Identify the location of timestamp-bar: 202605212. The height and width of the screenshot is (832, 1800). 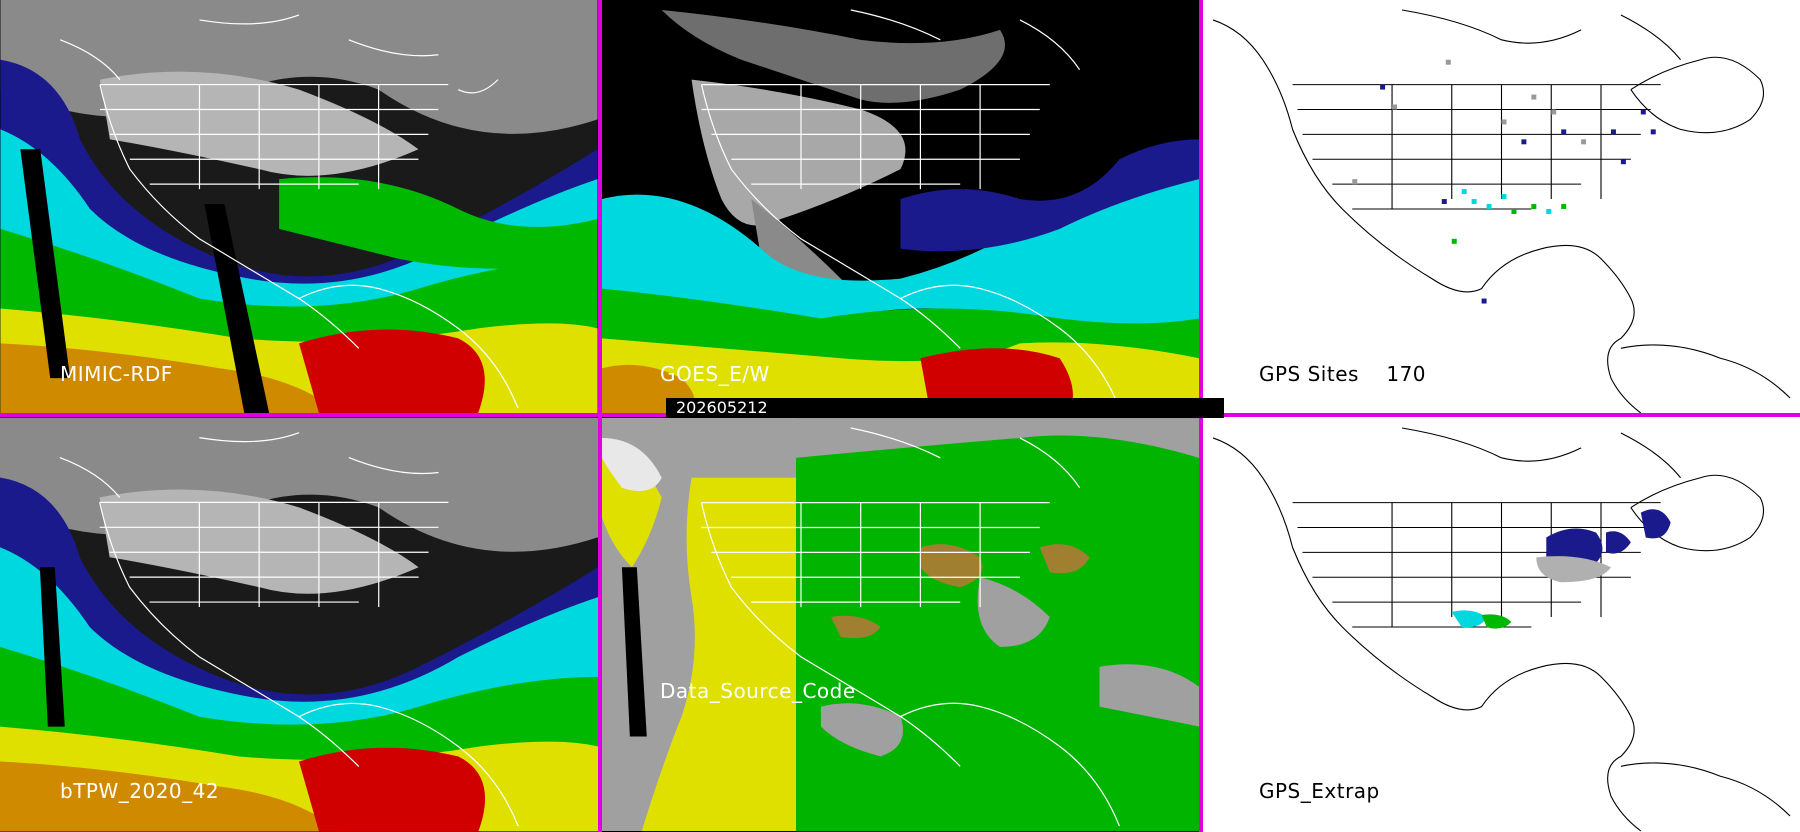
(945, 408).